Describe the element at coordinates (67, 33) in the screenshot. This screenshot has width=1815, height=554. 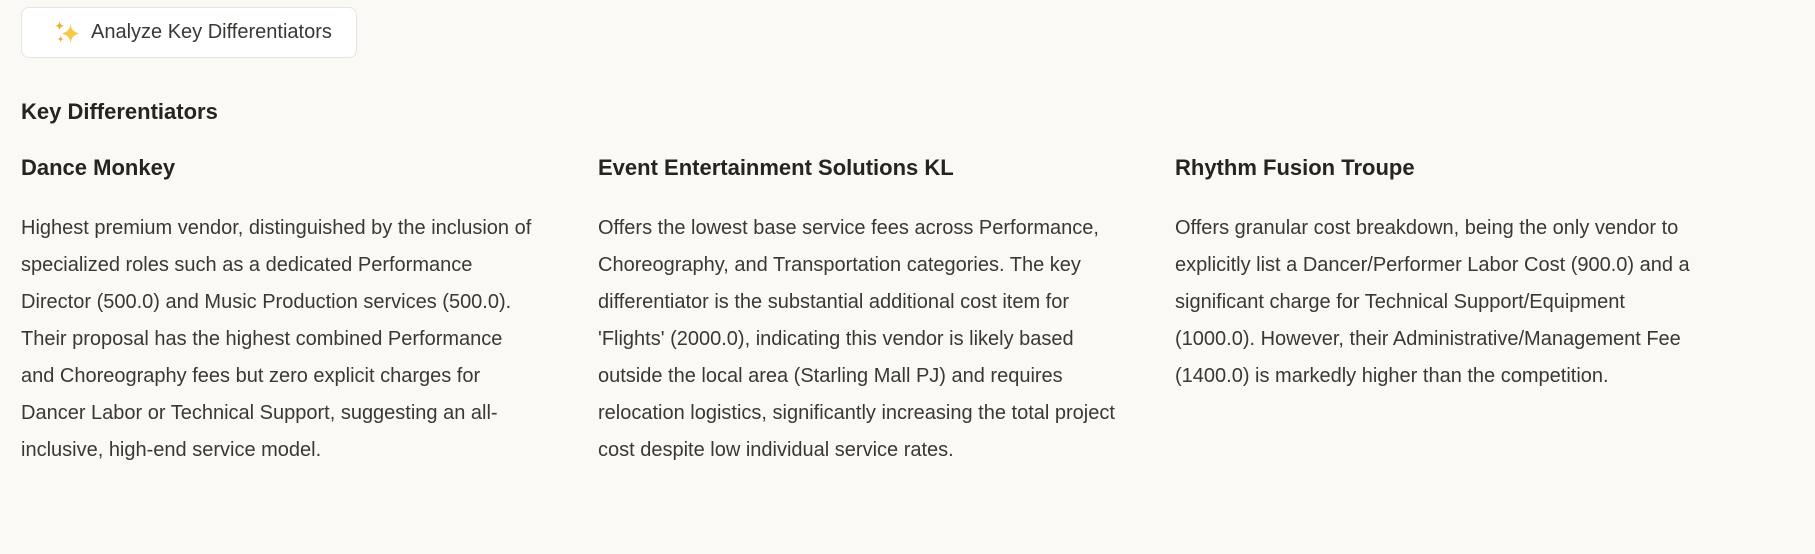
I see `sparkles-icon` at that location.